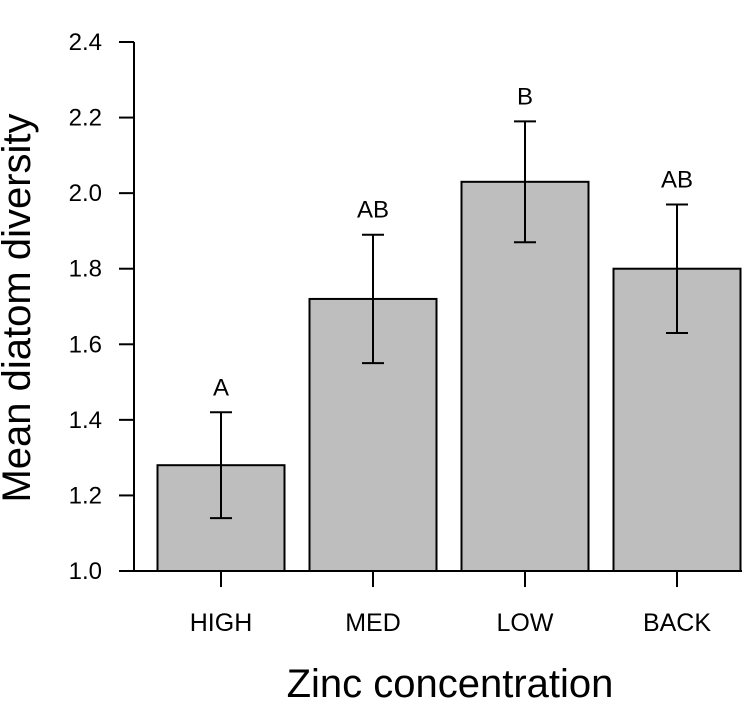 This screenshot has height=718, width=755. I want to click on significance-label: B, so click(525, 96).